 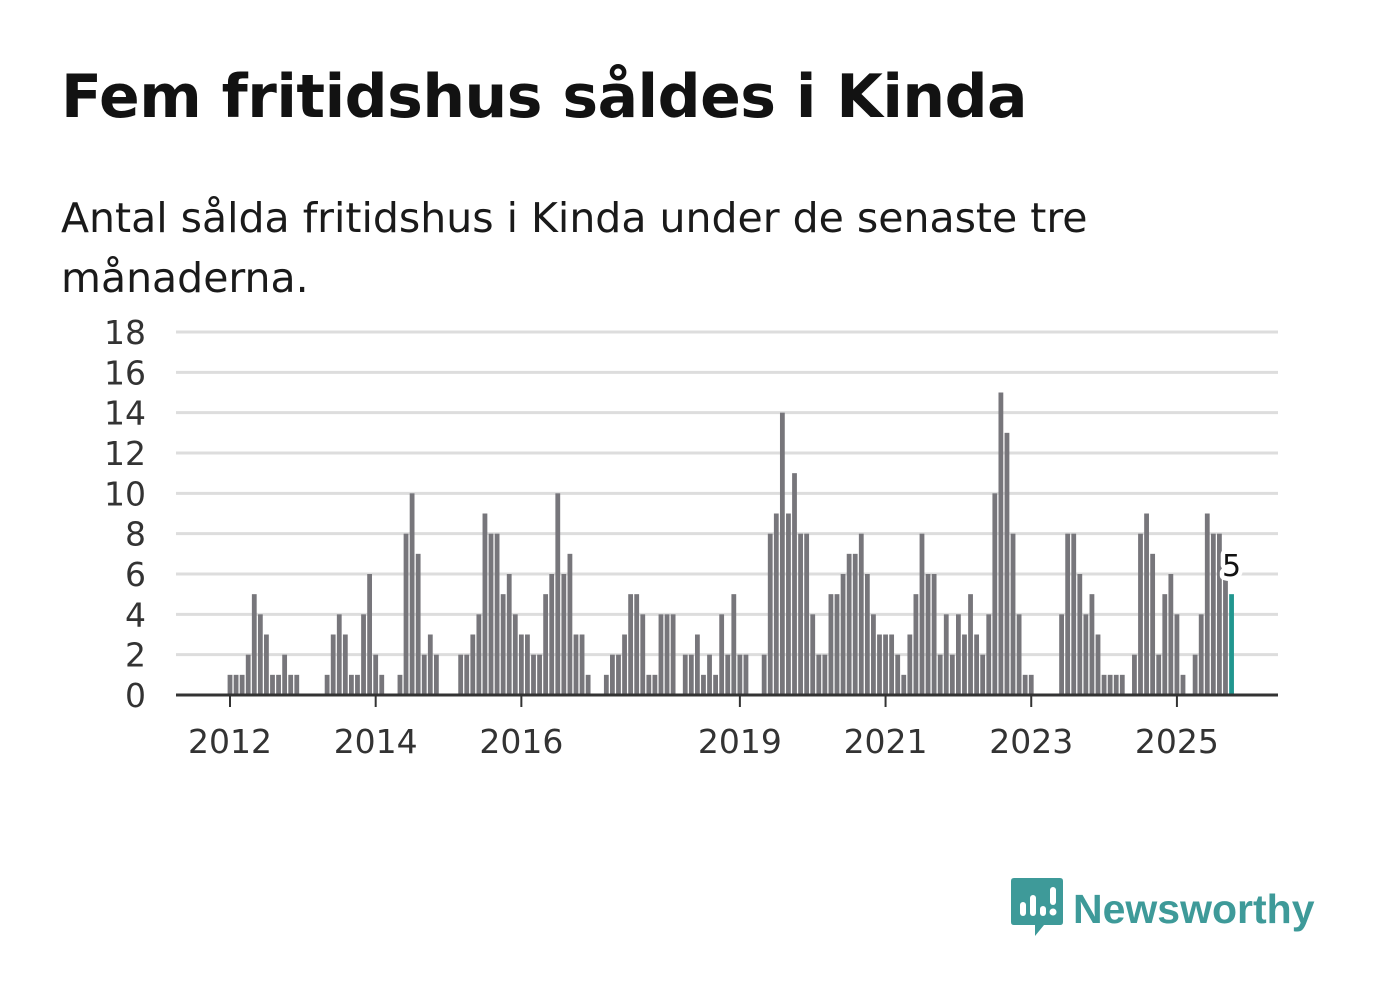 What do you see at coordinates (135, 655) in the screenshot?
I see `y-tick-label: 2` at bounding box center [135, 655].